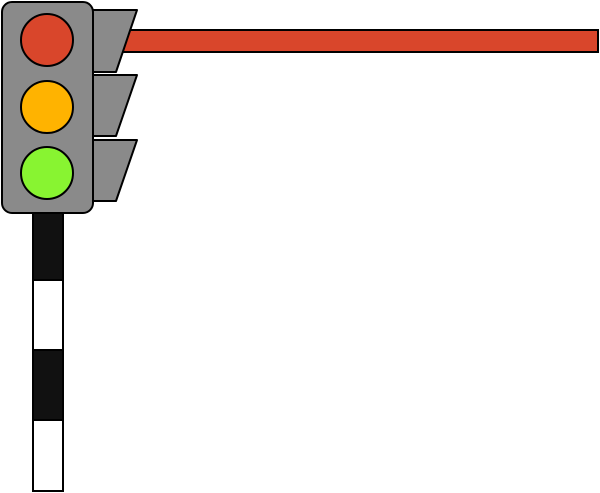 The height and width of the screenshot is (493, 600). What do you see at coordinates (358, 41) in the screenshot?
I see `signal-arm` at bounding box center [358, 41].